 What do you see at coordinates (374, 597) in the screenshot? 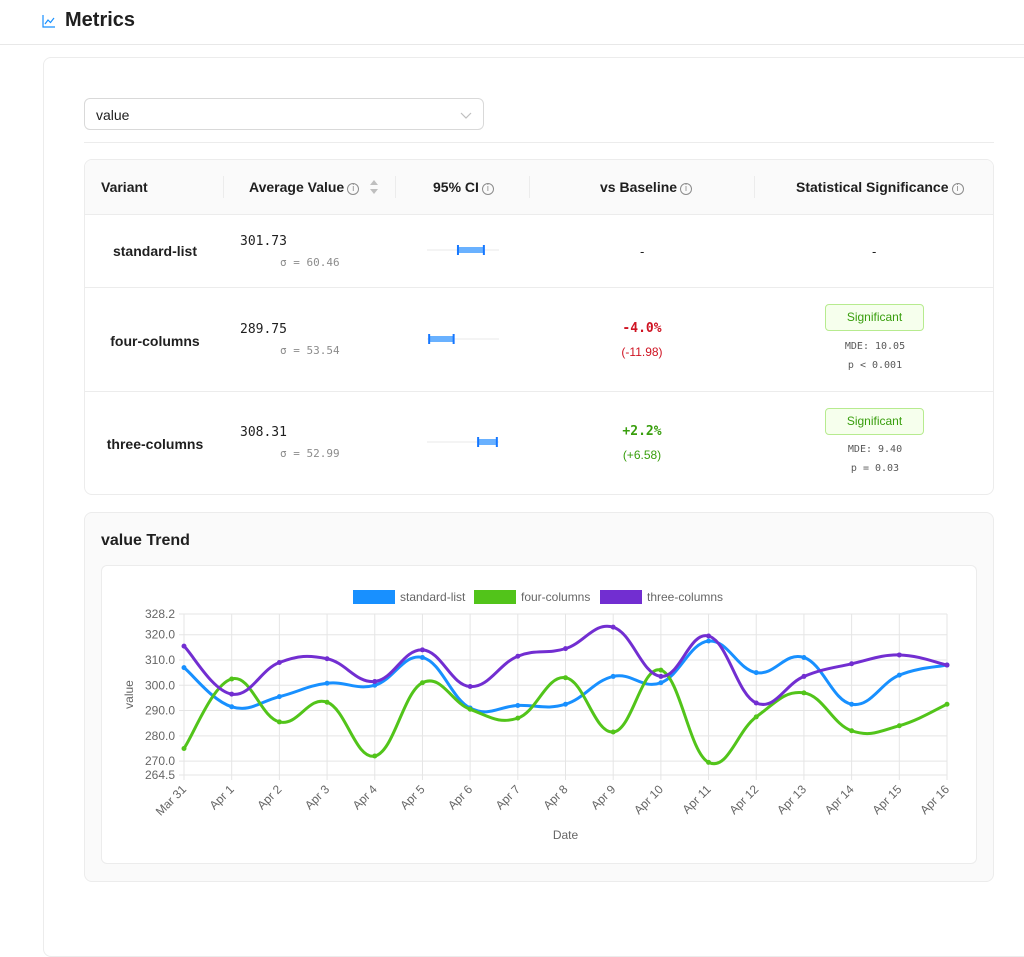
I see `legend-swatch-standard-list` at bounding box center [374, 597].